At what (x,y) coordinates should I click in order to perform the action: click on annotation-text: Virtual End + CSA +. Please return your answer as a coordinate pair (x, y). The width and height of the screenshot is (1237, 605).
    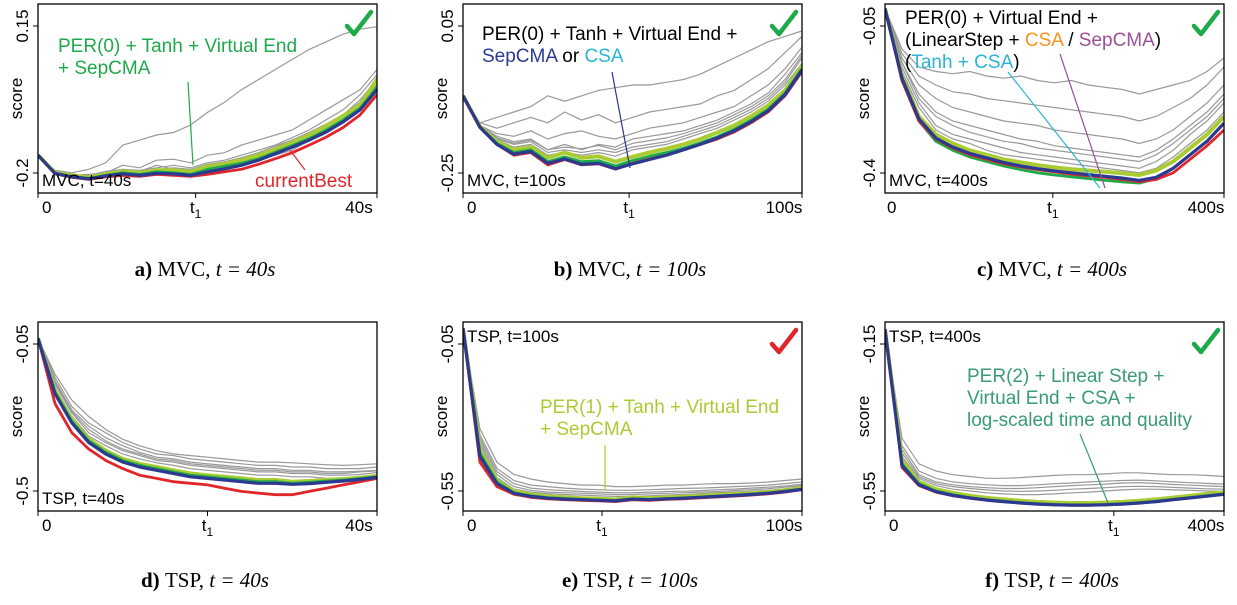
    Looking at the image, I should click on (1051, 398).